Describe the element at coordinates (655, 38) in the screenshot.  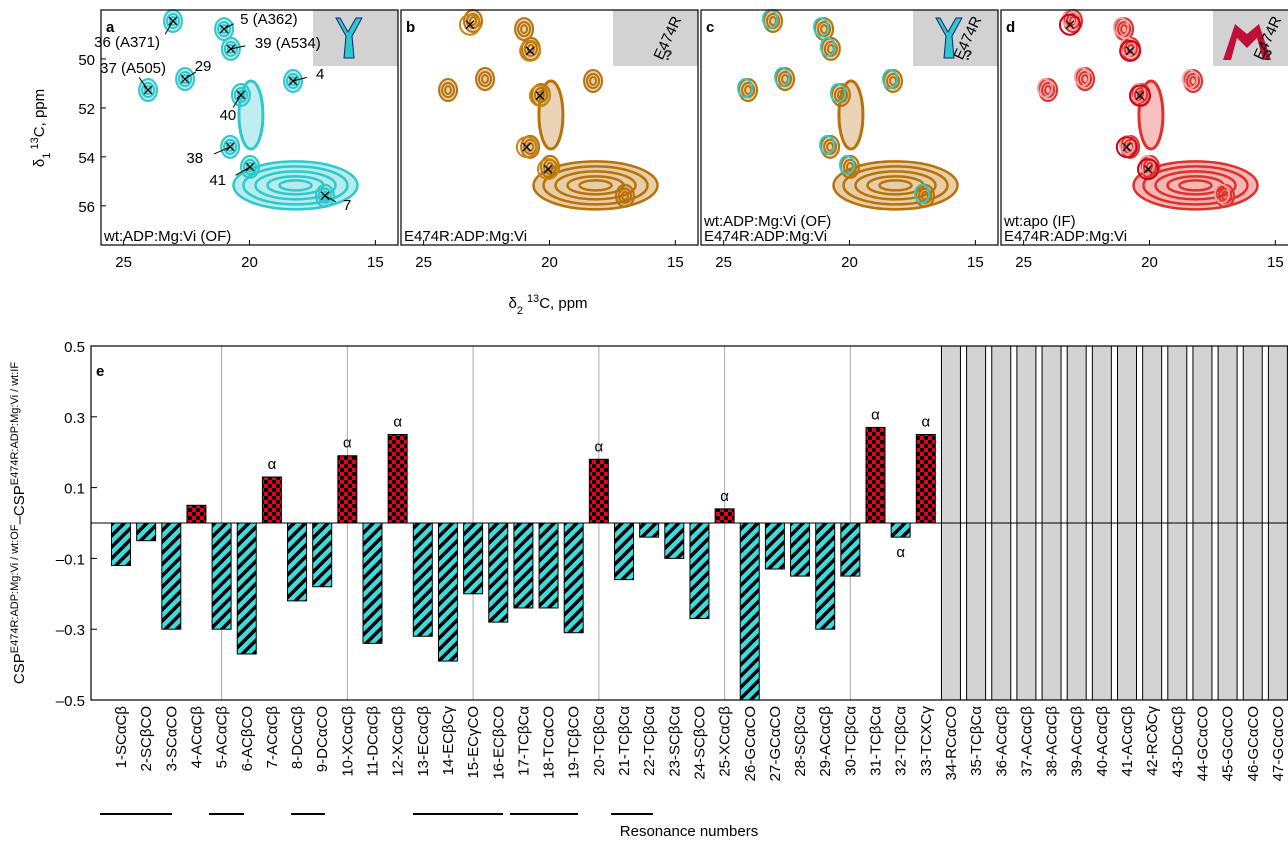
I see `inset` at that location.